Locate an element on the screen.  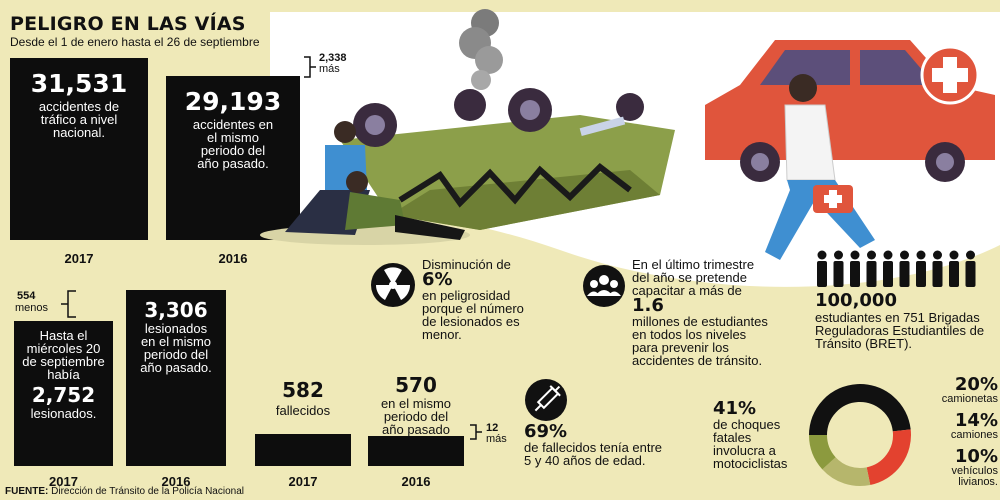
injured-people-illustration is located at coordinates (362, 185).